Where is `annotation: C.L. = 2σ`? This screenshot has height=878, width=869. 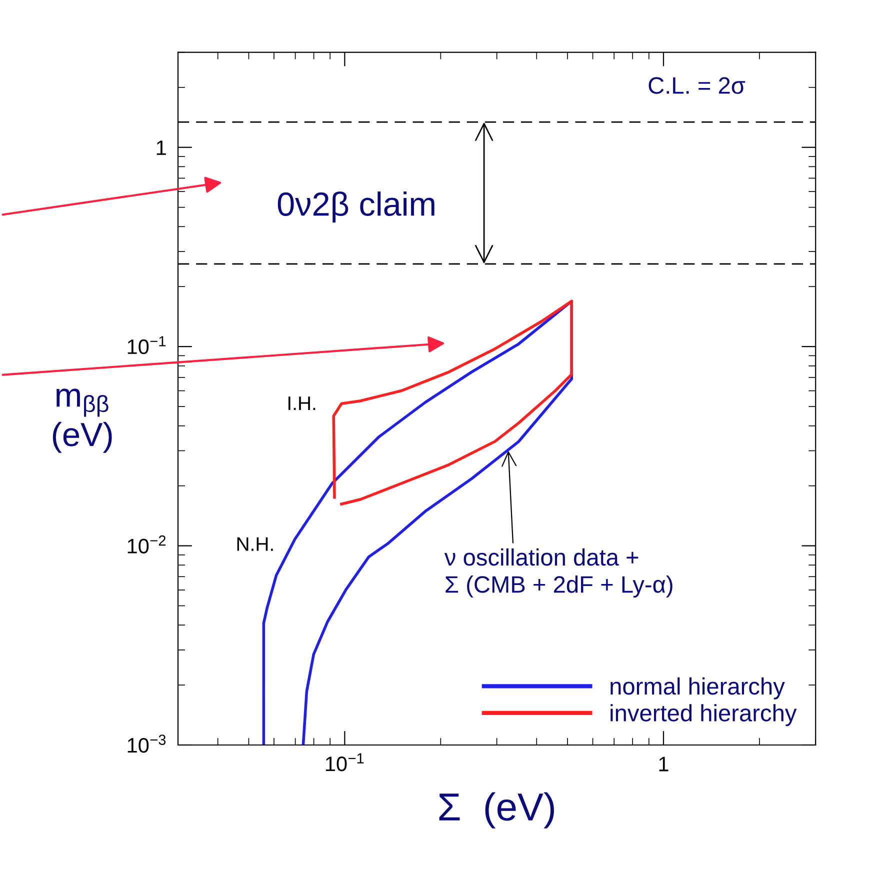
annotation: C.L. = 2σ is located at coordinates (697, 85).